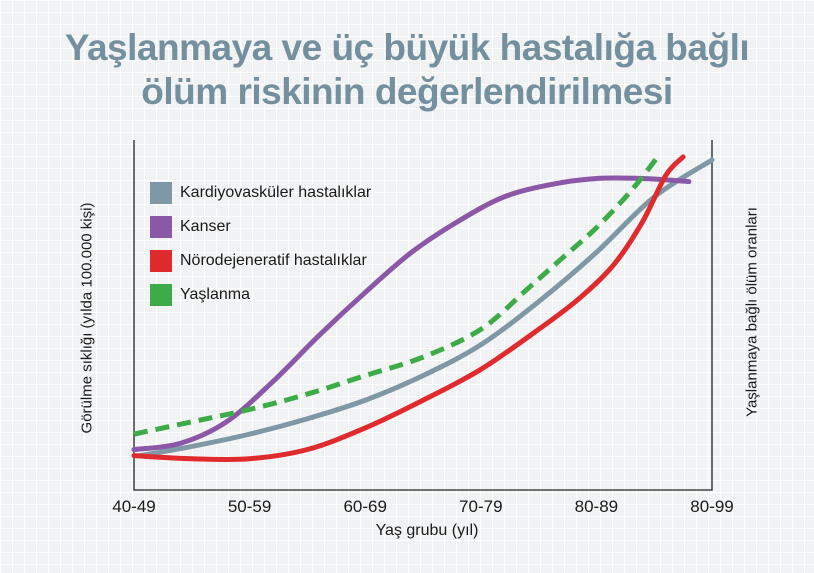 This screenshot has height=573, width=814. What do you see at coordinates (276, 192) in the screenshot?
I see `legend-label: Kardiyovasküler hastalıklar` at bounding box center [276, 192].